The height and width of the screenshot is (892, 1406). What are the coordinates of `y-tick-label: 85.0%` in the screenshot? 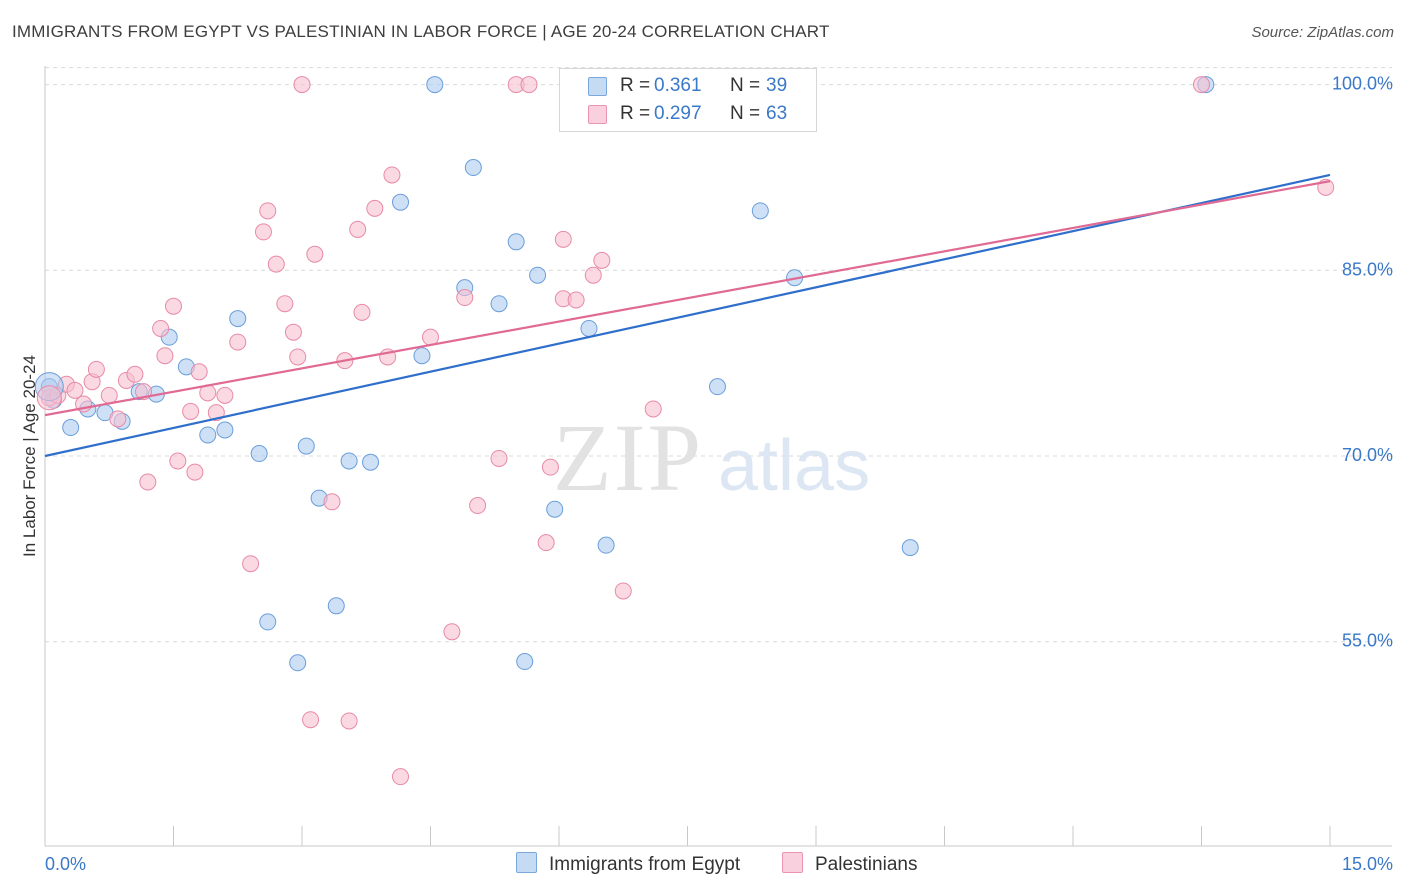 It's located at (1367, 269).